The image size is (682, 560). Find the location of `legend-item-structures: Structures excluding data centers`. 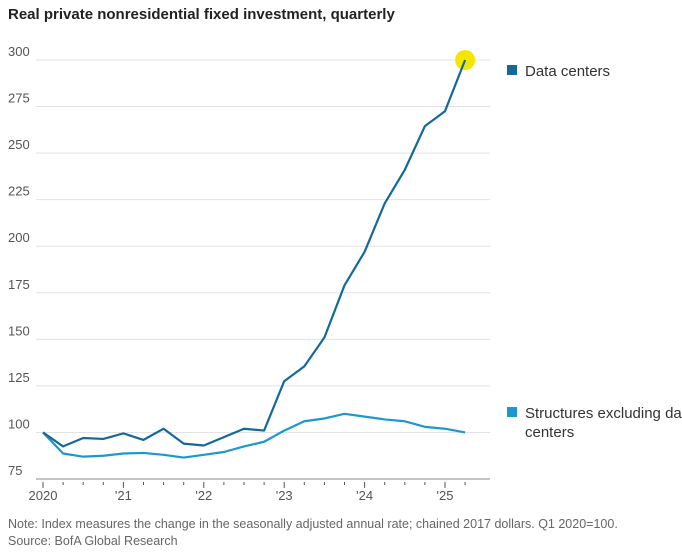

legend-item-structures: Structures excluding data centers is located at coordinates (594, 423).